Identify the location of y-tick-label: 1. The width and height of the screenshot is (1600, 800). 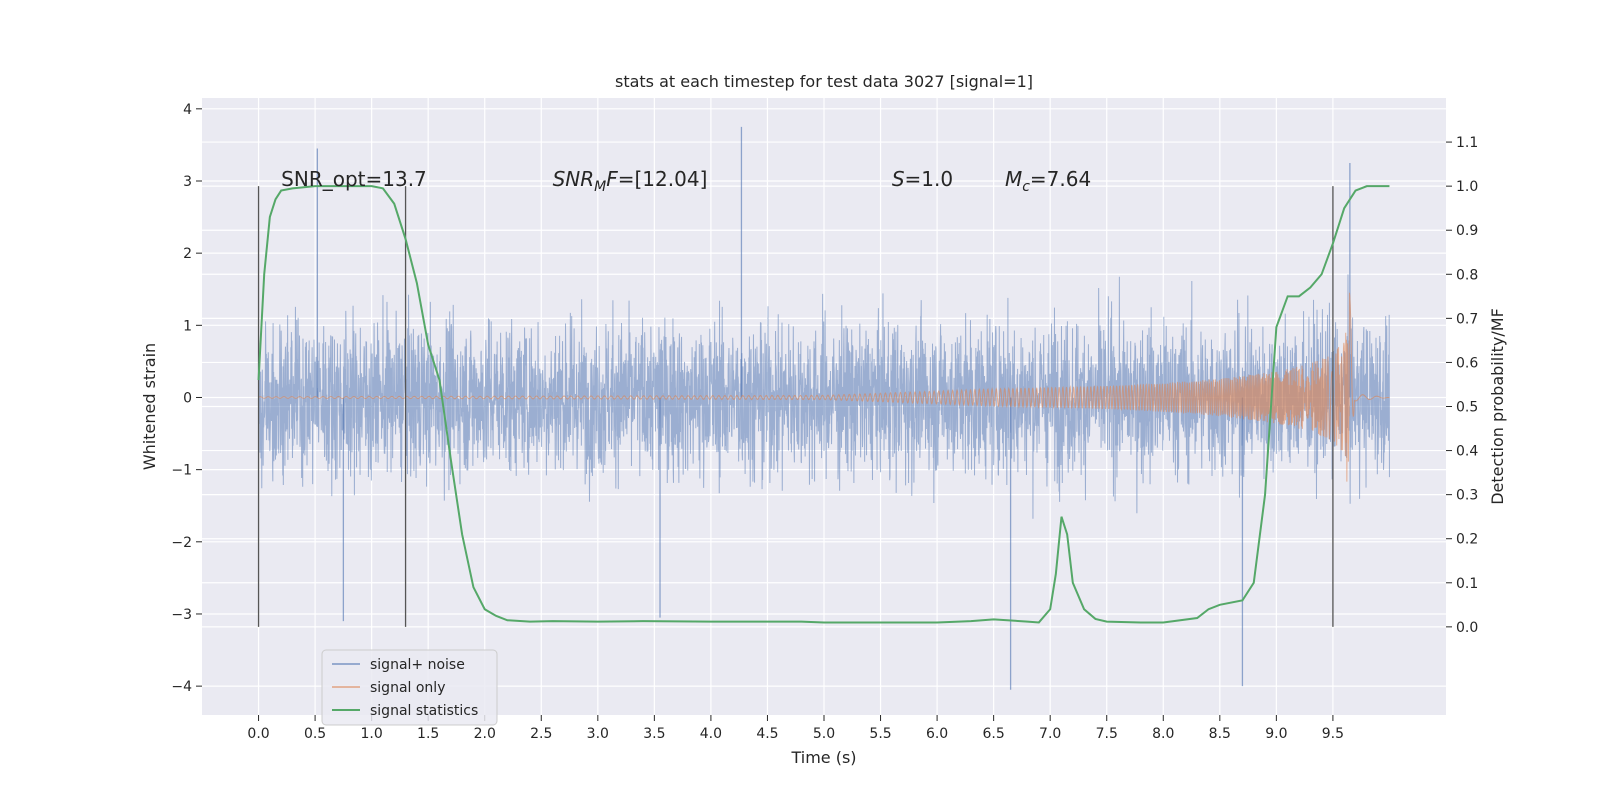
(187, 326).